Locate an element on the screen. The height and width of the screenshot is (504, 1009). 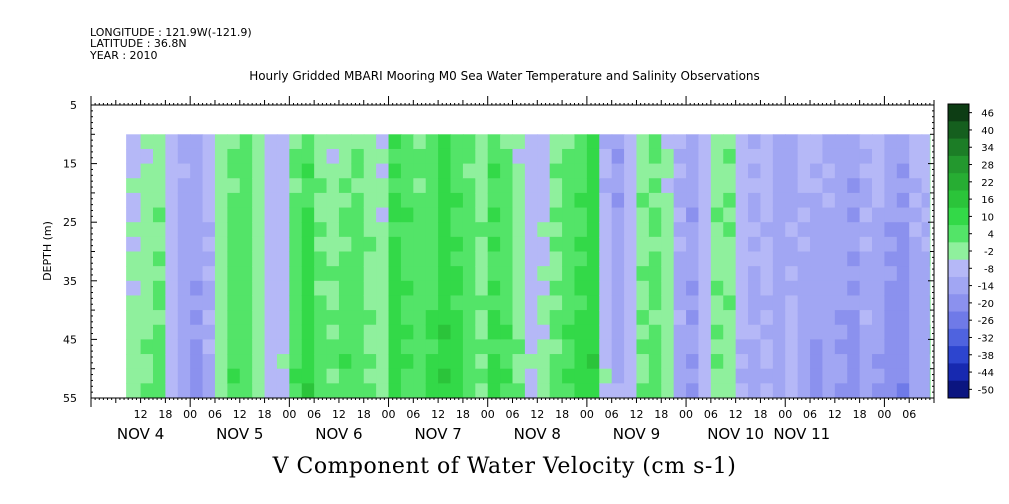
x-hour-label: 00 is located at coordinates (488, 414).